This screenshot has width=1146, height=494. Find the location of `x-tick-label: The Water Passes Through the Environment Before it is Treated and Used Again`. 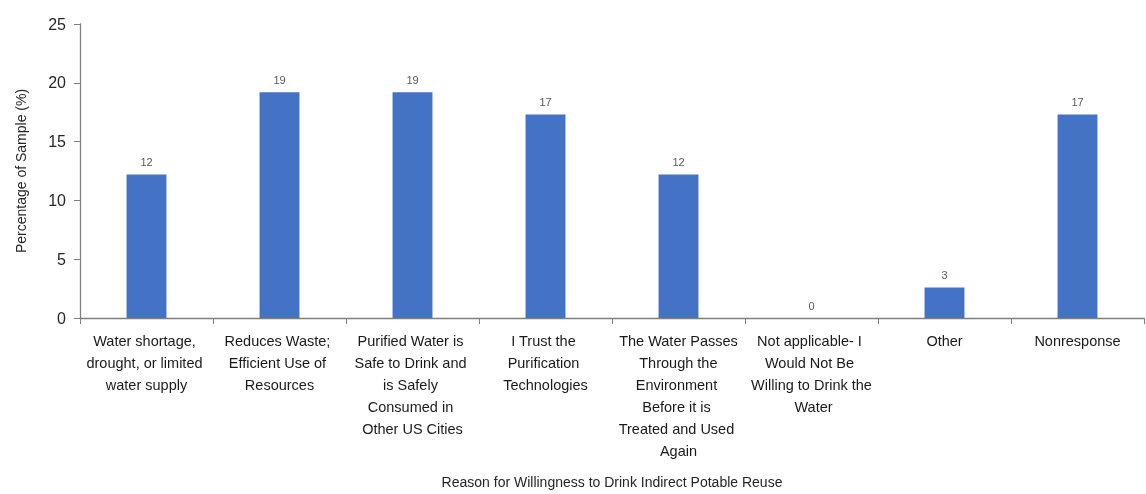

x-tick-label: The Water Passes Through the Environment Before it is Treated and Used Again is located at coordinates (678, 396).